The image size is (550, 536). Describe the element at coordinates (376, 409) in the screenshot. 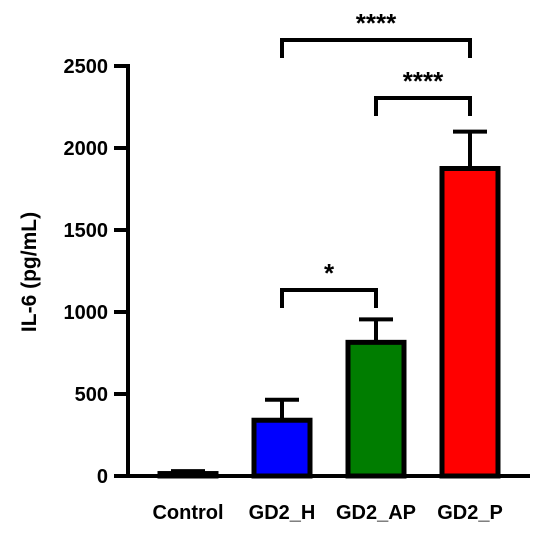

I see `bar-gd2_ap` at that location.